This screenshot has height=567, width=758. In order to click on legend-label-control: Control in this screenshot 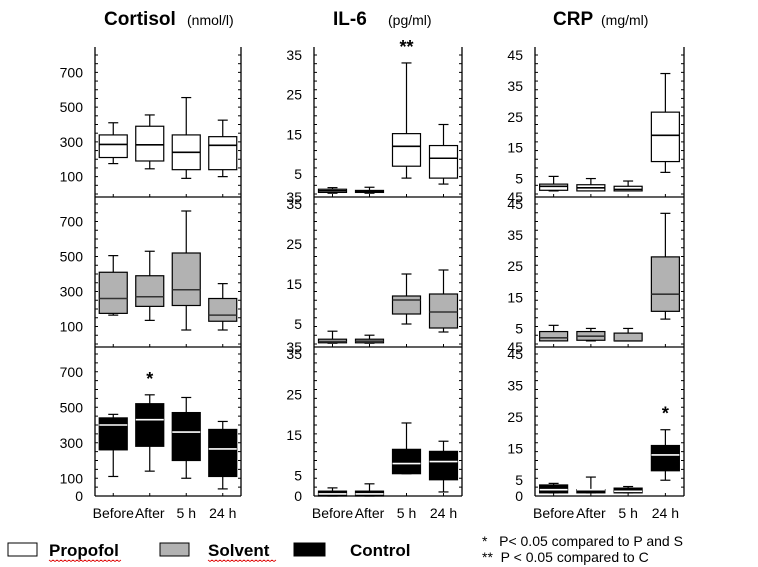, I will do `click(380, 550)`.